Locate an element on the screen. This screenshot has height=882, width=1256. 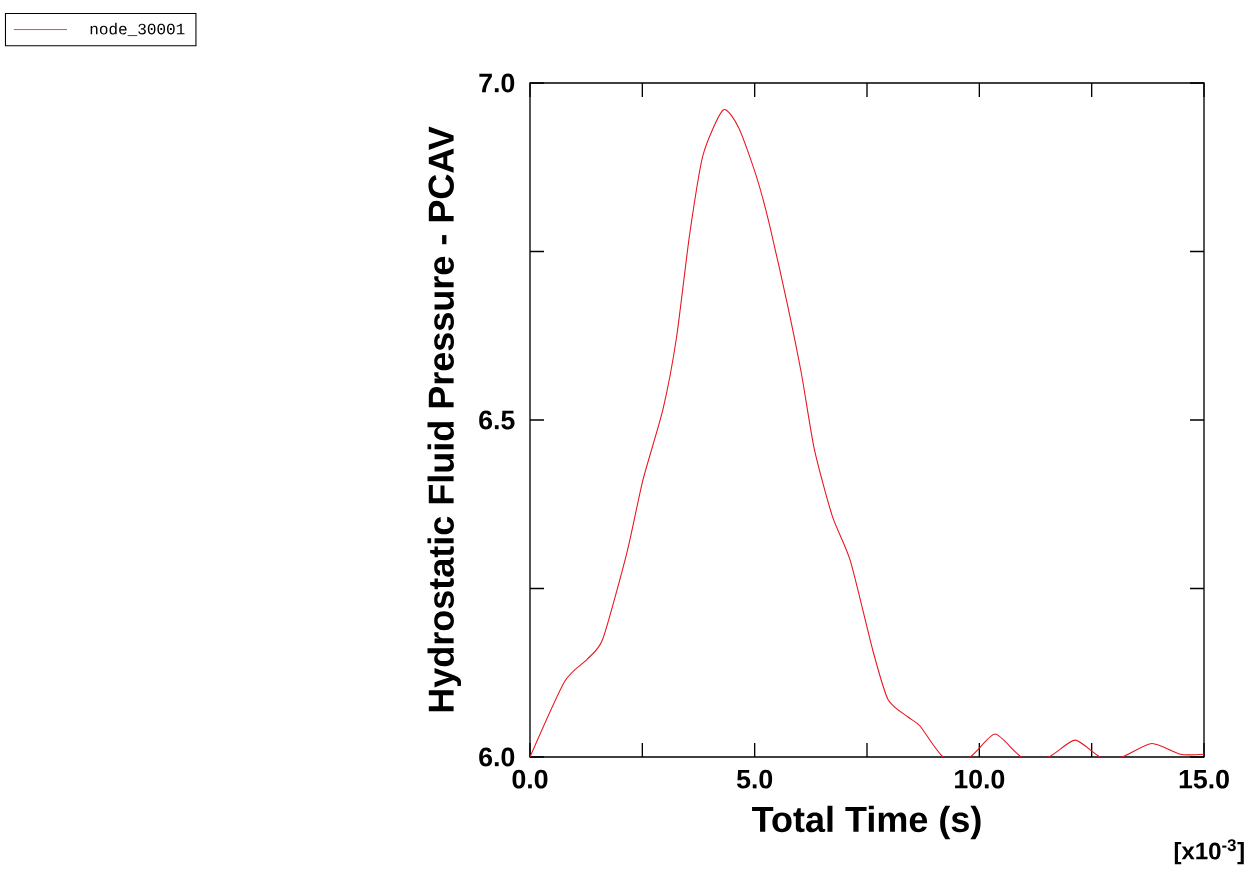
y-tick-label: 6.0 is located at coordinates (497, 757).